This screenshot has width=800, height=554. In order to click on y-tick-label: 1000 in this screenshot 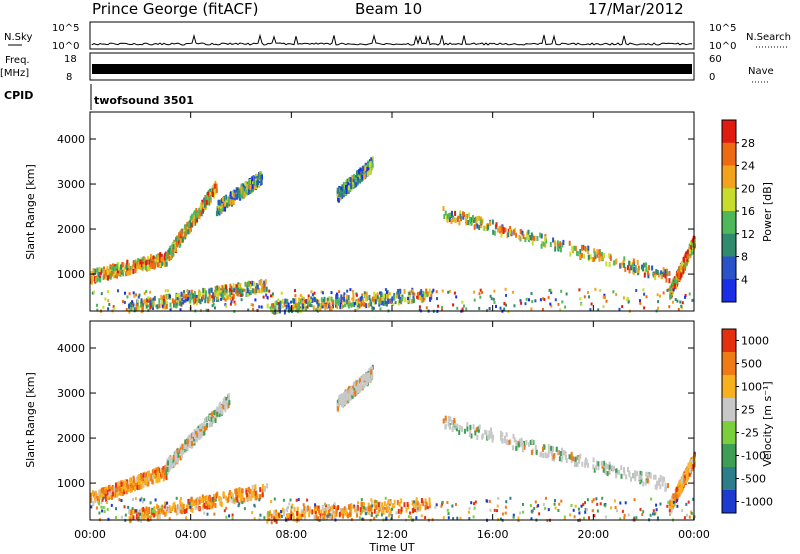, I will do `click(71, 274)`.